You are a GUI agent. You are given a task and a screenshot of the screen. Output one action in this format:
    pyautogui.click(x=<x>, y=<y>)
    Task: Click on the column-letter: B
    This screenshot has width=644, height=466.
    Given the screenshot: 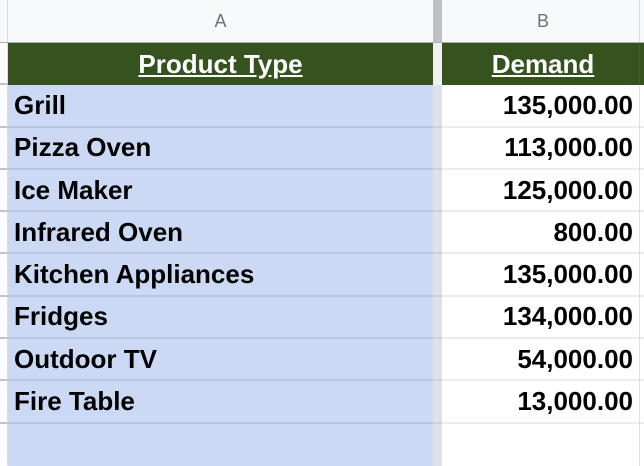 What is the action you would take?
    pyautogui.click(x=542, y=20)
    